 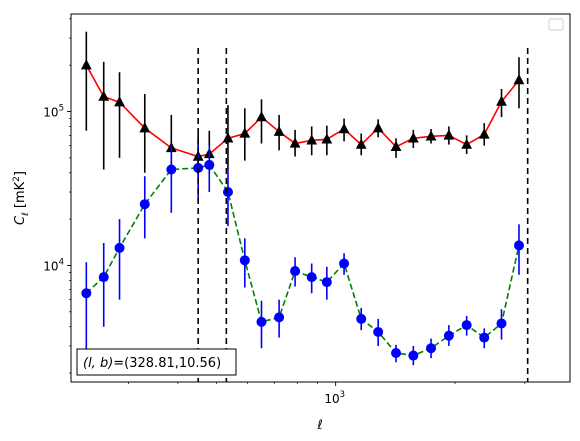 I want to click on y-tick-label-1: 10⁵, so click(x=53, y=112).